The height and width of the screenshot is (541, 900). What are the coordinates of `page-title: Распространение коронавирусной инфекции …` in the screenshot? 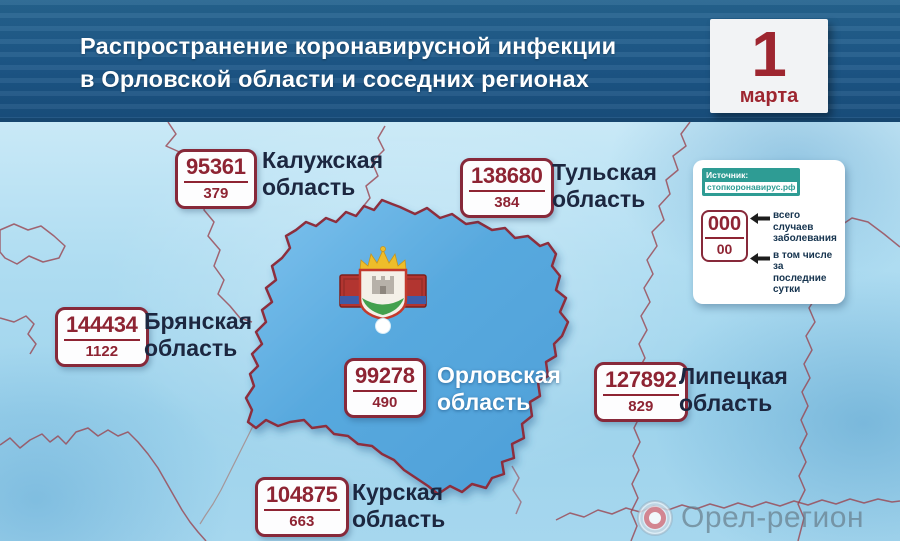 It's located at (348, 63).